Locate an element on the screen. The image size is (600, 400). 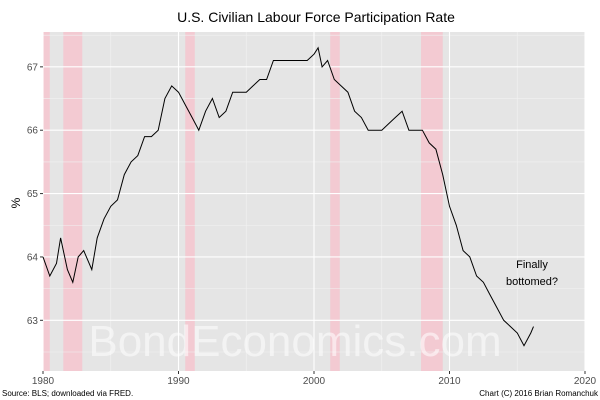
x-tick-label-2000: 2000 is located at coordinates (314, 381).